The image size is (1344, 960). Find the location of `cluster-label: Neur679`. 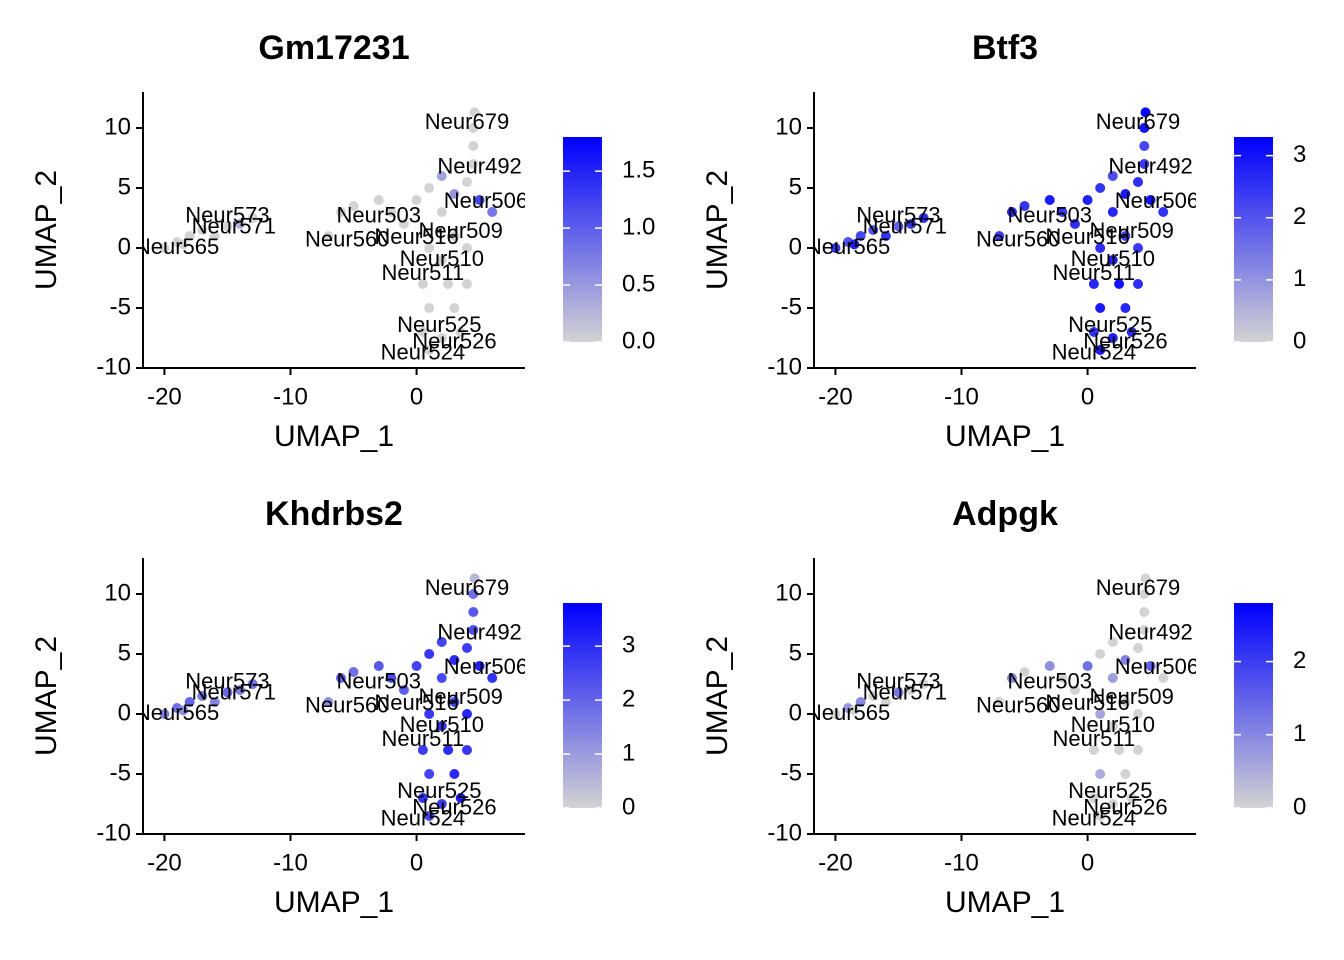

cluster-label: Neur679 is located at coordinates (1138, 121).